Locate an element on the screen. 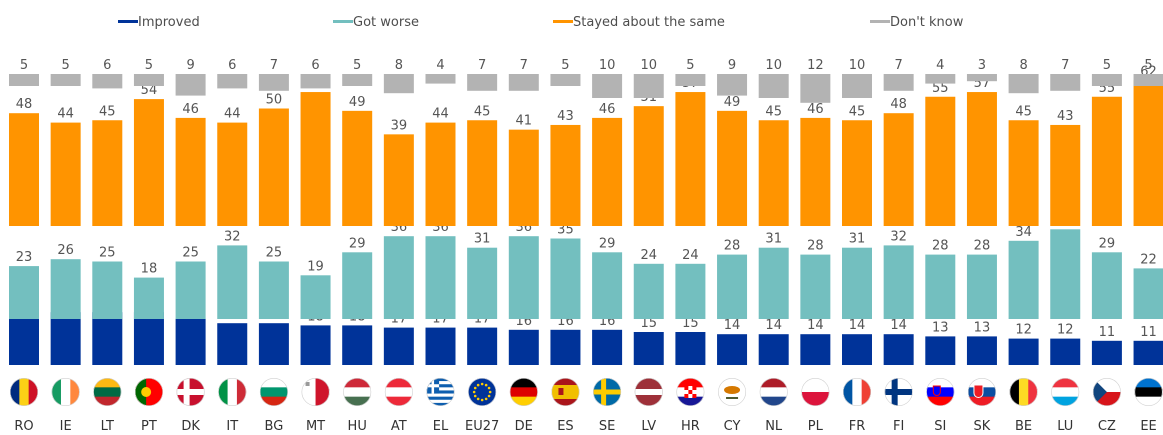 Image resolution: width=1163 pixels, height=435 pixels. bar-group-DK: 2125469 is located at coordinates (190, 211).